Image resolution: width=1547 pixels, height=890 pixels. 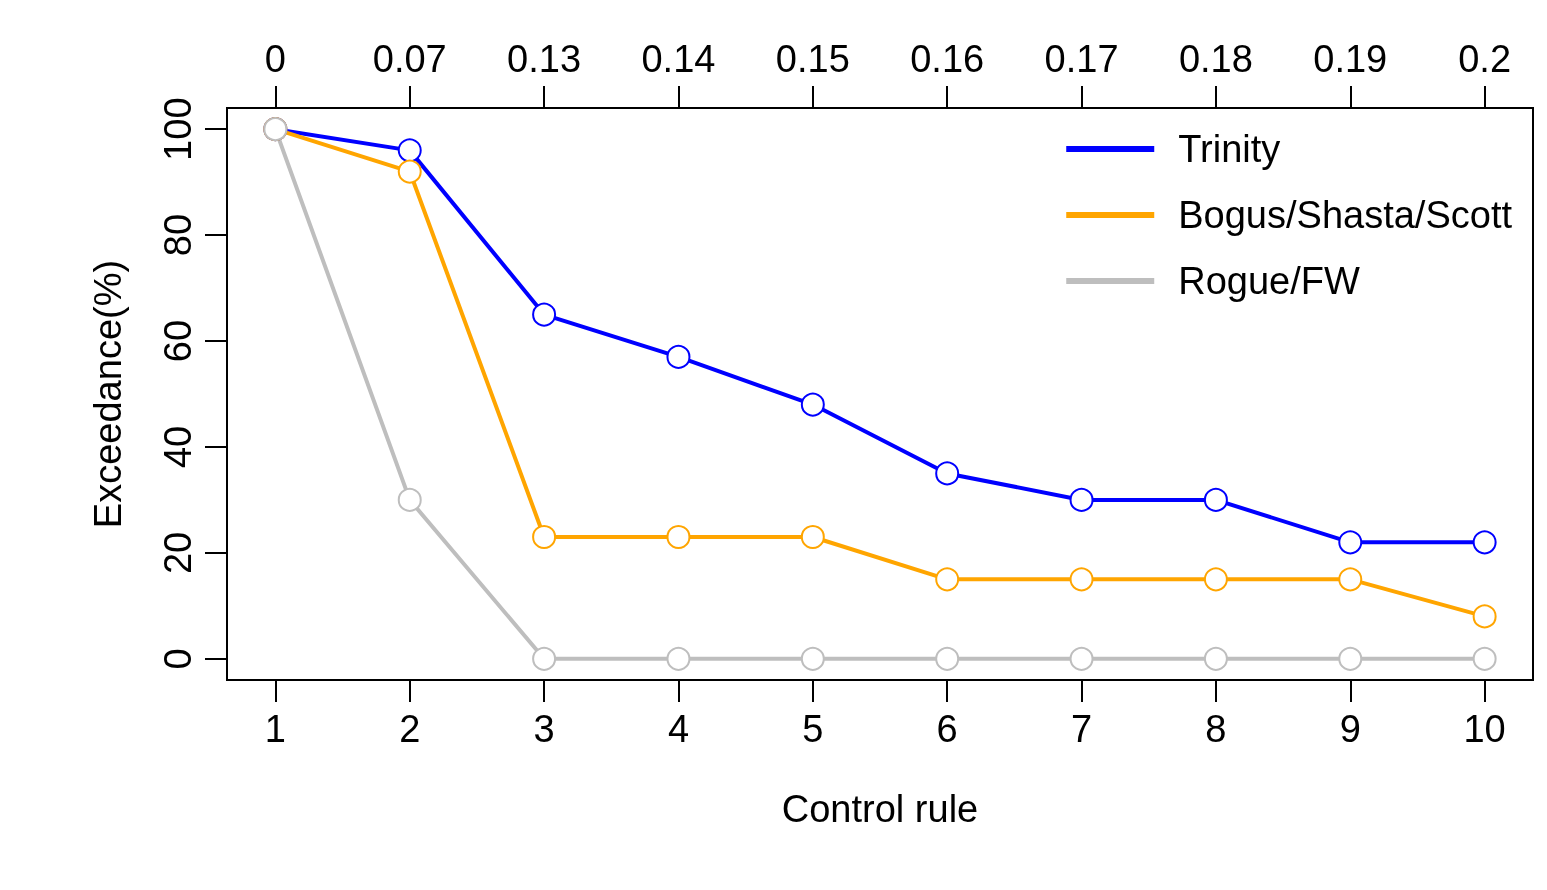 What do you see at coordinates (178, 235) in the screenshot?
I see `y-tick-label: 80` at bounding box center [178, 235].